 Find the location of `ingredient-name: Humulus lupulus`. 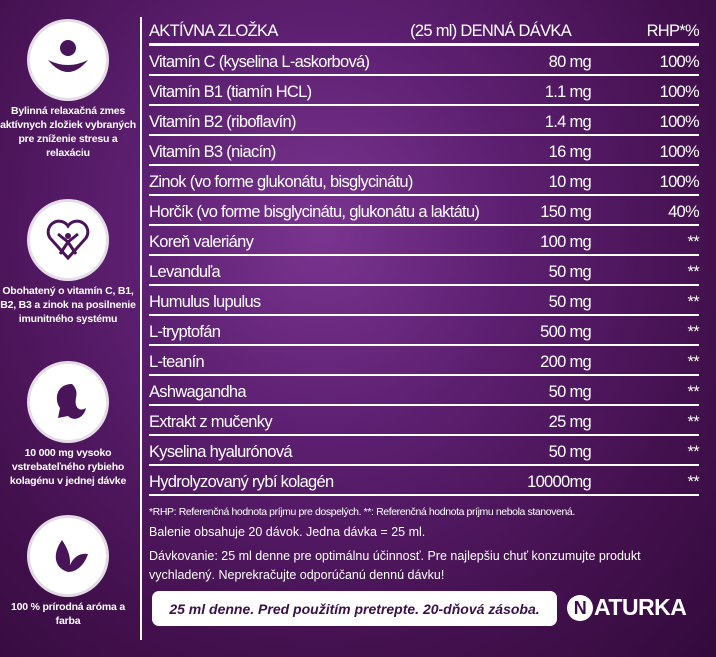

ingredient-name: Humulus lupulus is located at coordinates (205, 302).